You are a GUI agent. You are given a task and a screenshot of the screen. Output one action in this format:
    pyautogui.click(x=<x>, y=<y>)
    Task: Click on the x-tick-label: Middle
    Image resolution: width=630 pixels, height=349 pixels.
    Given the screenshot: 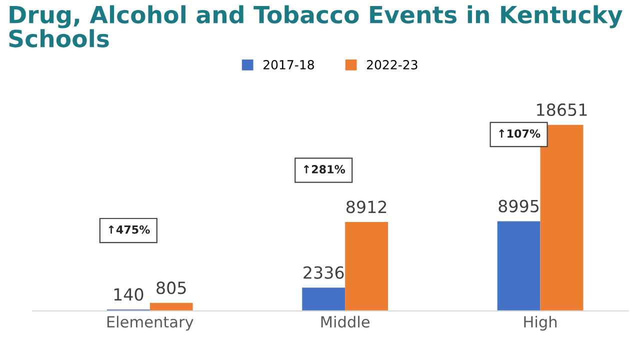 What is the action you would take?
    pyautogui.click(x=345, y=322)
    